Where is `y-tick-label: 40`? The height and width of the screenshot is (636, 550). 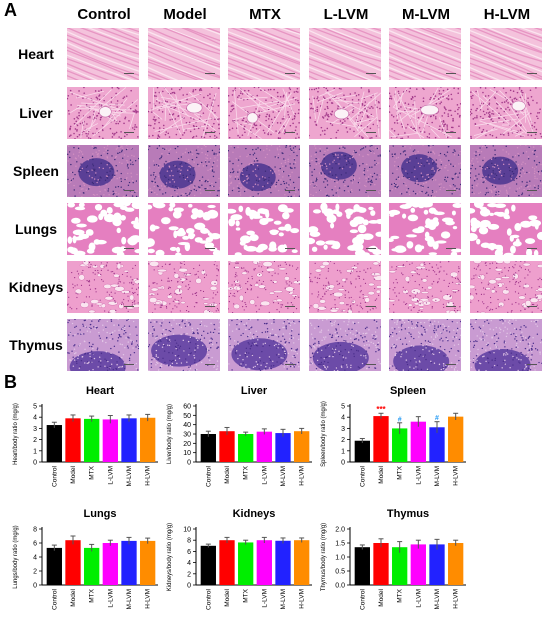 y-tick-label: 40 is located at coordinates (187, 425).